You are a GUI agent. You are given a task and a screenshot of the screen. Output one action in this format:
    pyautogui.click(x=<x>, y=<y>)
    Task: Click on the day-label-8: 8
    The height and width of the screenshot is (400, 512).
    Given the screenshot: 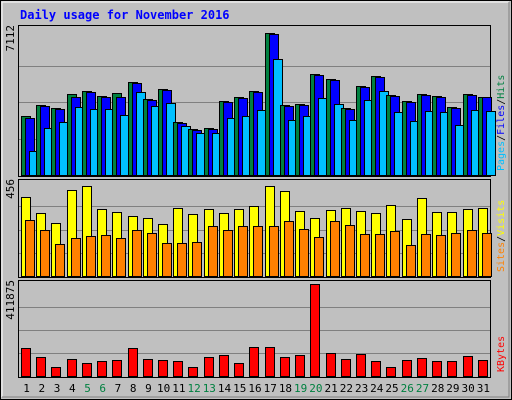 What is the action you would take?
    pyautogui.click(x=133, y=388)
    